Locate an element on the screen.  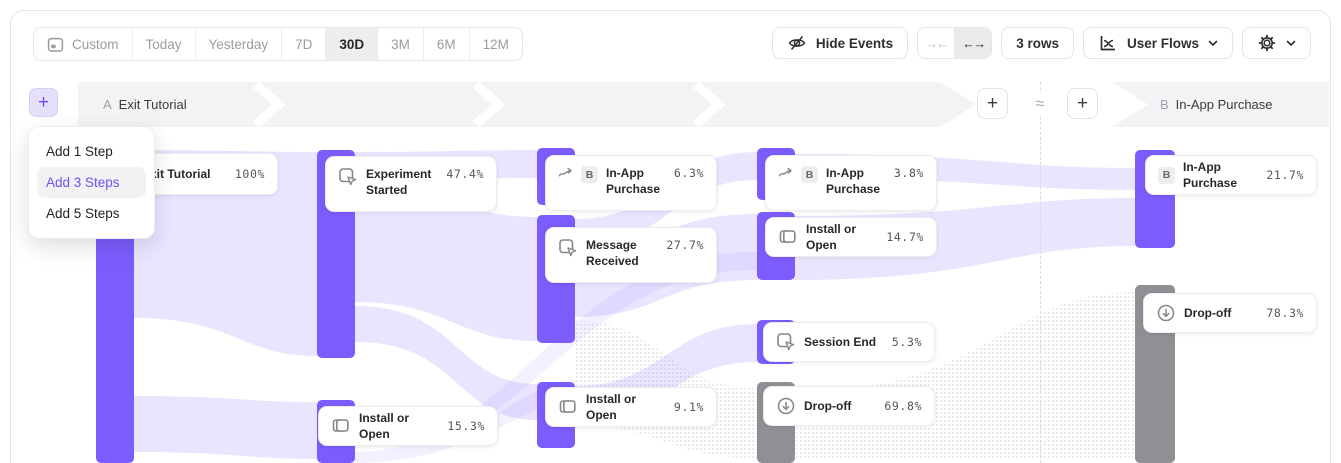
flow-node-install-or-open-15: Install or Open 15.3% is located at coordinates (408, 426).